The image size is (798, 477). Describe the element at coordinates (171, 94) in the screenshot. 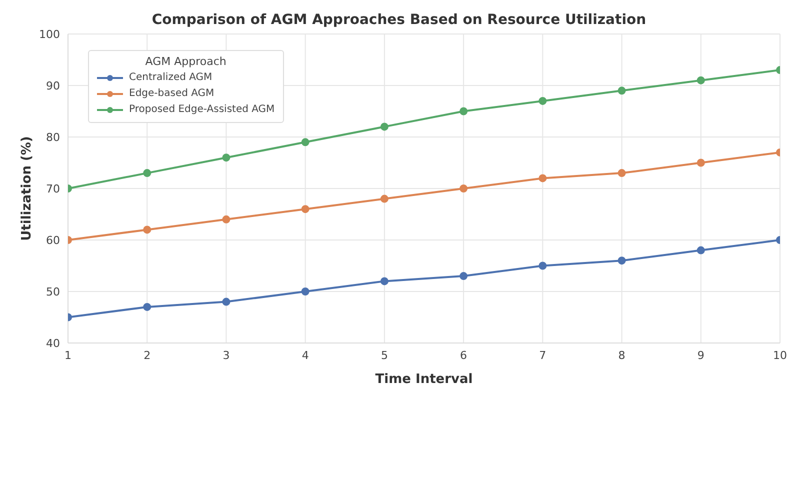

I see `legend-label: Edge-based AGM` at that location.